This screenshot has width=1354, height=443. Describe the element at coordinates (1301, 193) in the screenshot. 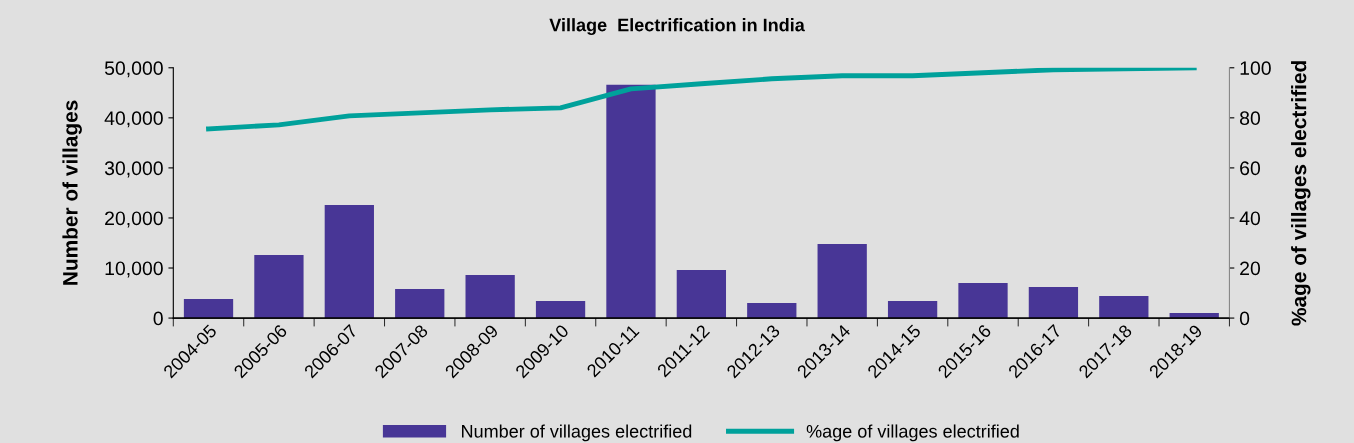

I see `y2-axis-title: %age of villages electrified` at that location.